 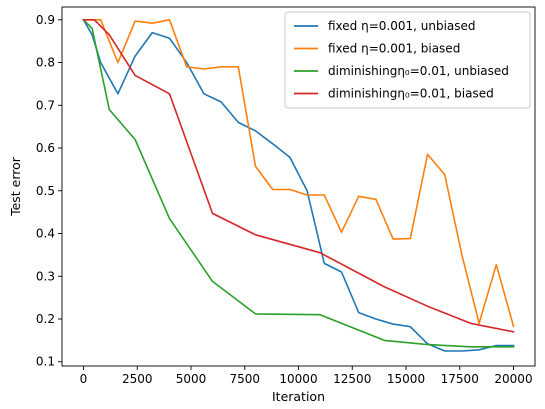 I want to click on y-tick-label: 0.8, so click(x=45, y=63).